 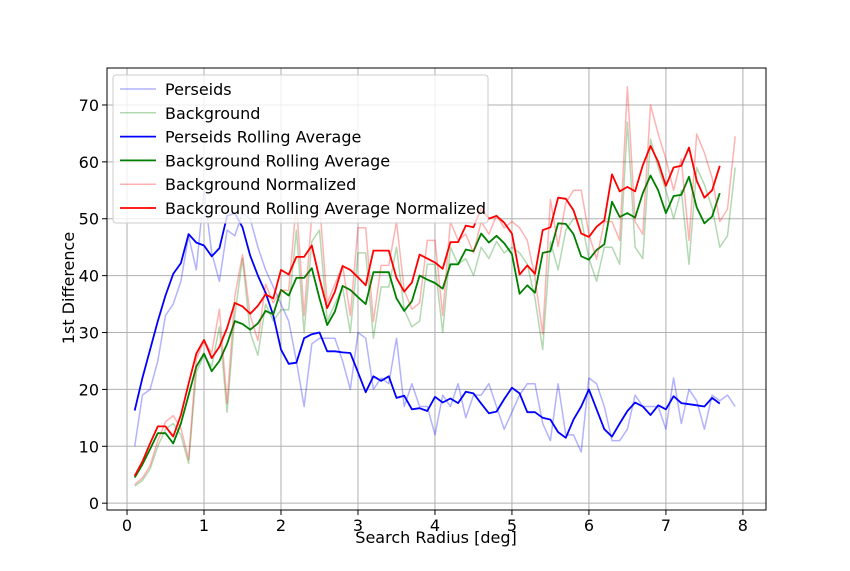 What do you see at coordinates (435, 525) in the screenshot?
I see `x-tick-label: 4` at bounding box center [435, 525].